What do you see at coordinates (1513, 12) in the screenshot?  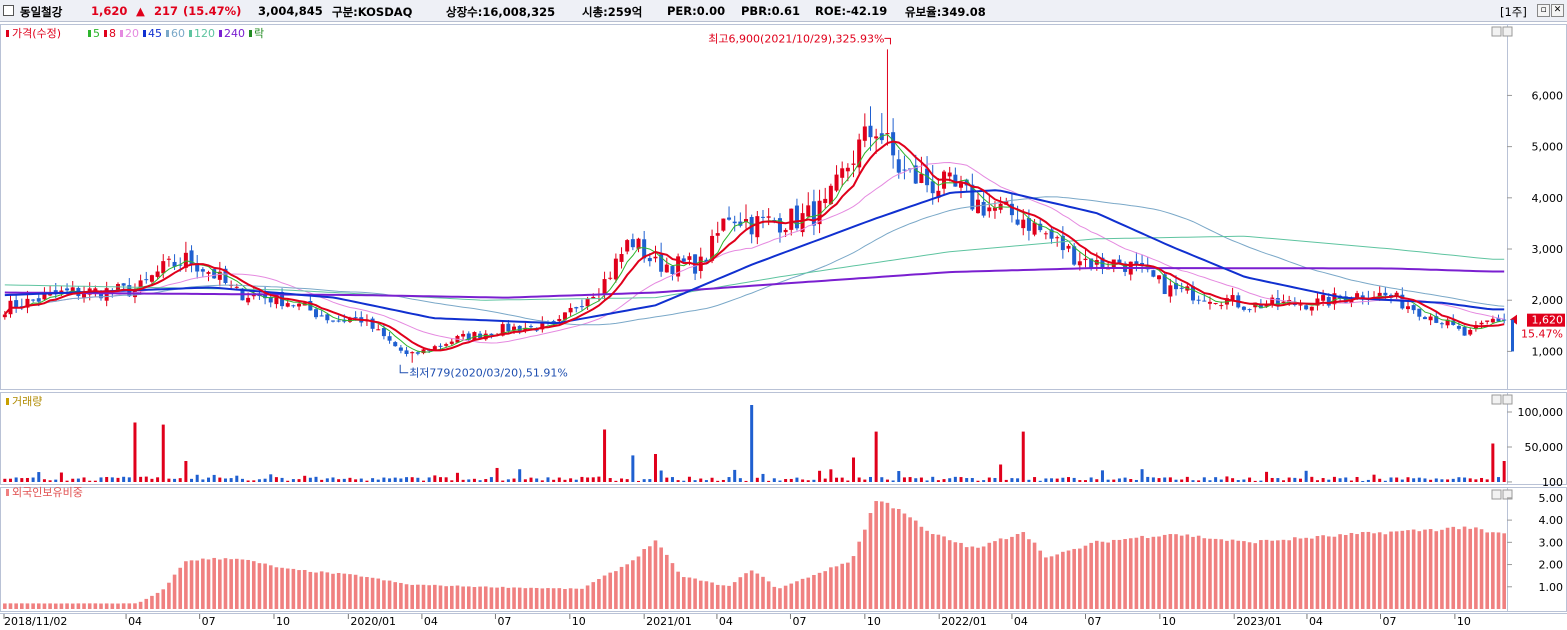 I see `period-selector: [1주]` at bounding box center [1513, 12].